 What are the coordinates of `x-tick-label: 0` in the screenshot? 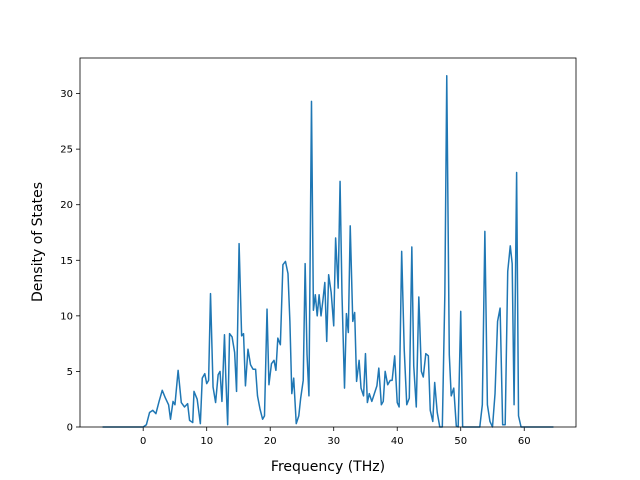 It's located at (143, 441).